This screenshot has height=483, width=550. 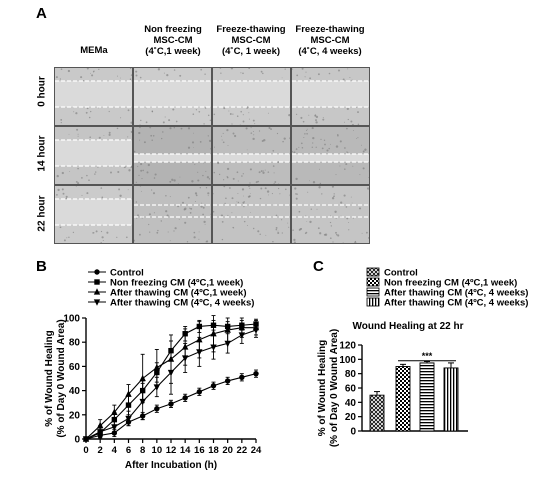 I want to click on y-axis-label-line: (% of Day 0 Wound Area), so click(x=61, y=378).